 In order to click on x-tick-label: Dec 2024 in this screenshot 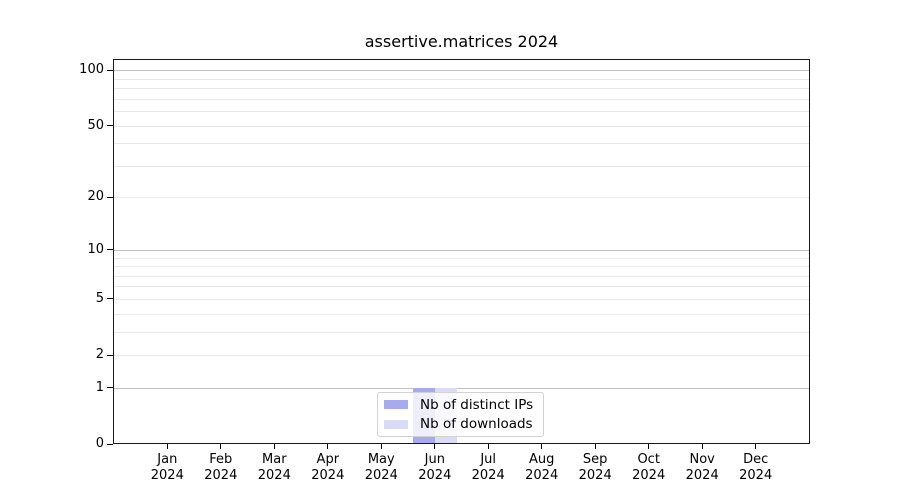, I will do `click(756, 467)`.